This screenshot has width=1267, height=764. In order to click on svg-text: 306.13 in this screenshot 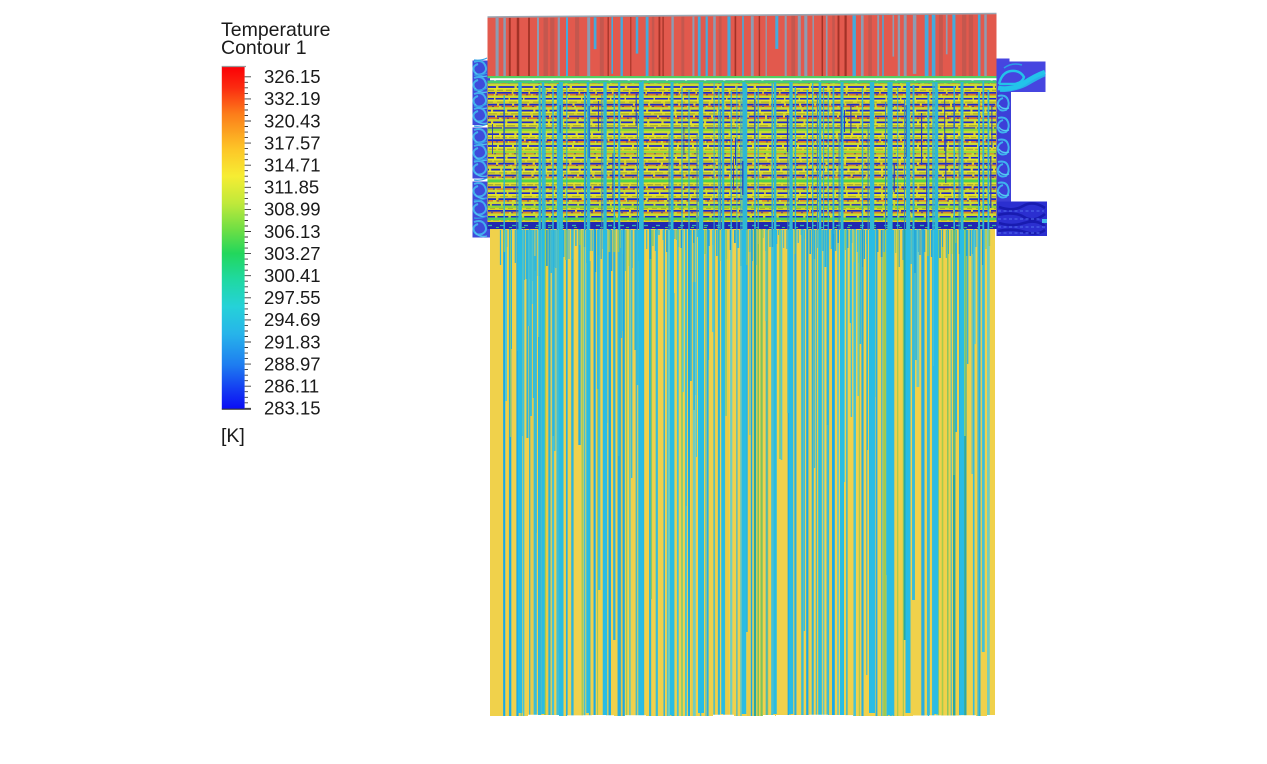, I will do `click(292, 231)`.